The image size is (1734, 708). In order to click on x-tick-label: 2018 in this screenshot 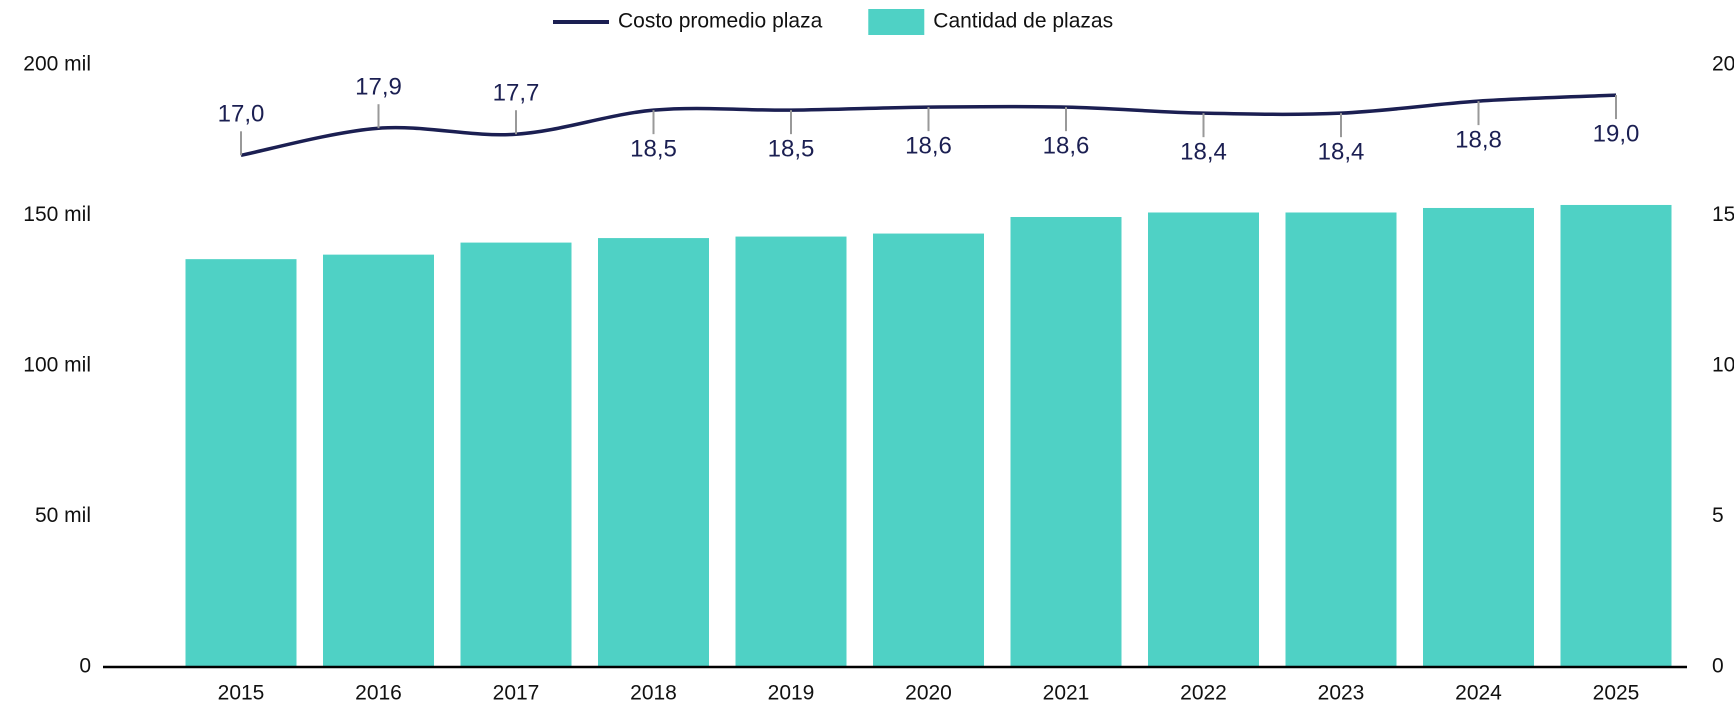, I will do `click(653, 693)`.